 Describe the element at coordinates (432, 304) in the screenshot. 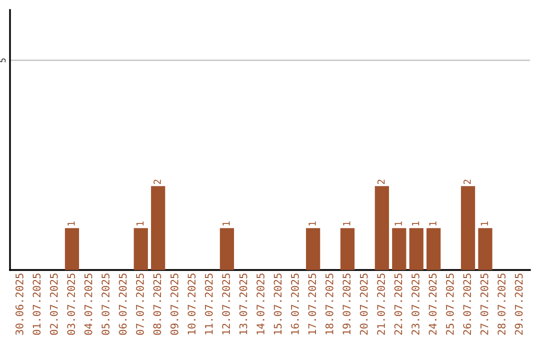

I see `x-tick-label: 24.07.2025` at that location.